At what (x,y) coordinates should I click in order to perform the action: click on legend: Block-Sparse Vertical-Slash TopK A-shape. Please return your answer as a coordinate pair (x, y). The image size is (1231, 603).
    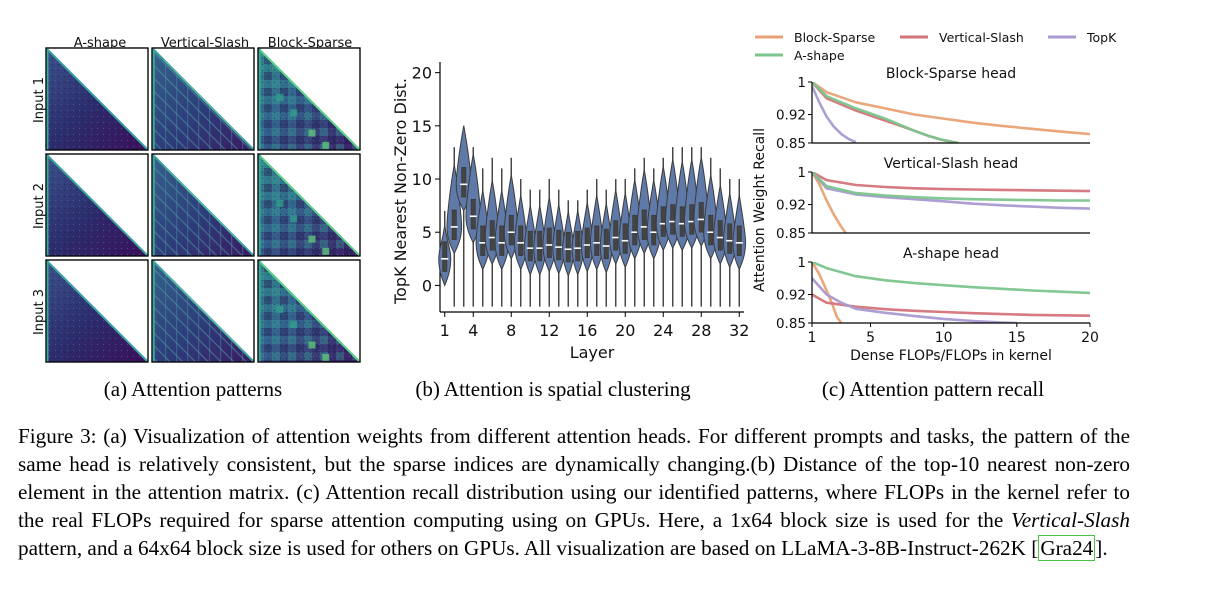
    Looking at the image, I should click on (936, 46).